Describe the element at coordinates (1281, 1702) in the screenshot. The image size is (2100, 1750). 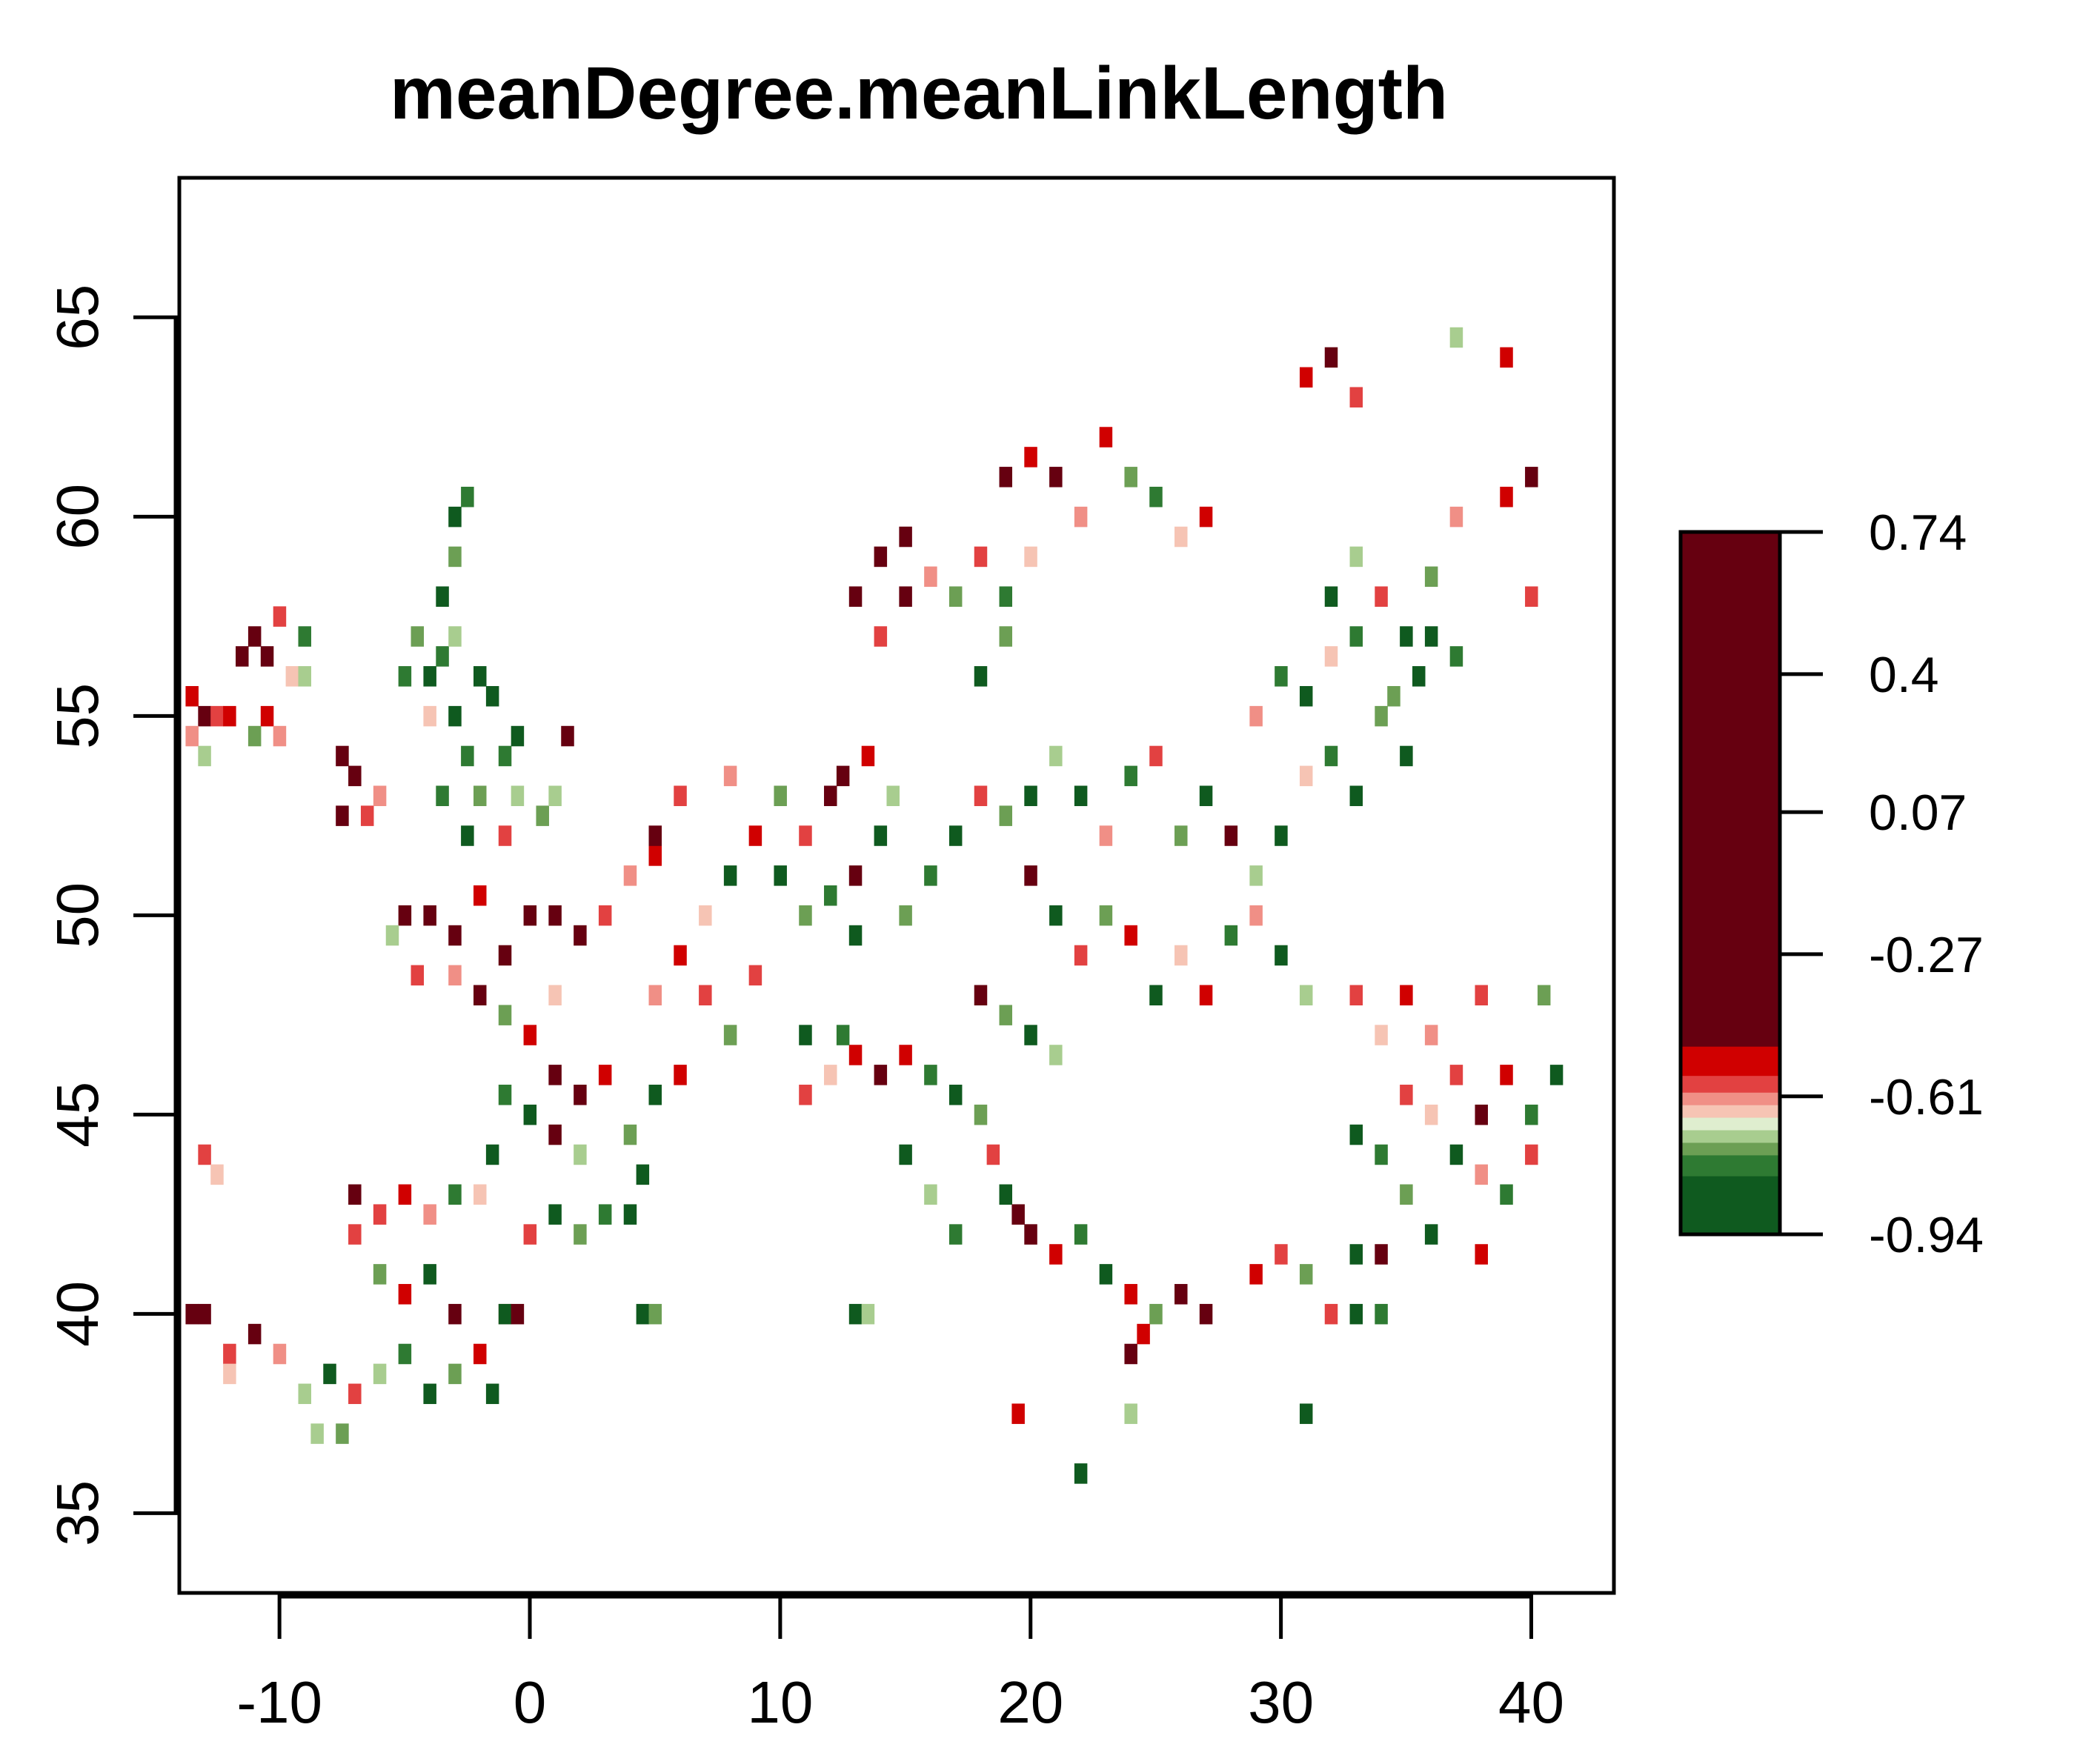
I see `x-tick-label: 30` at that location.